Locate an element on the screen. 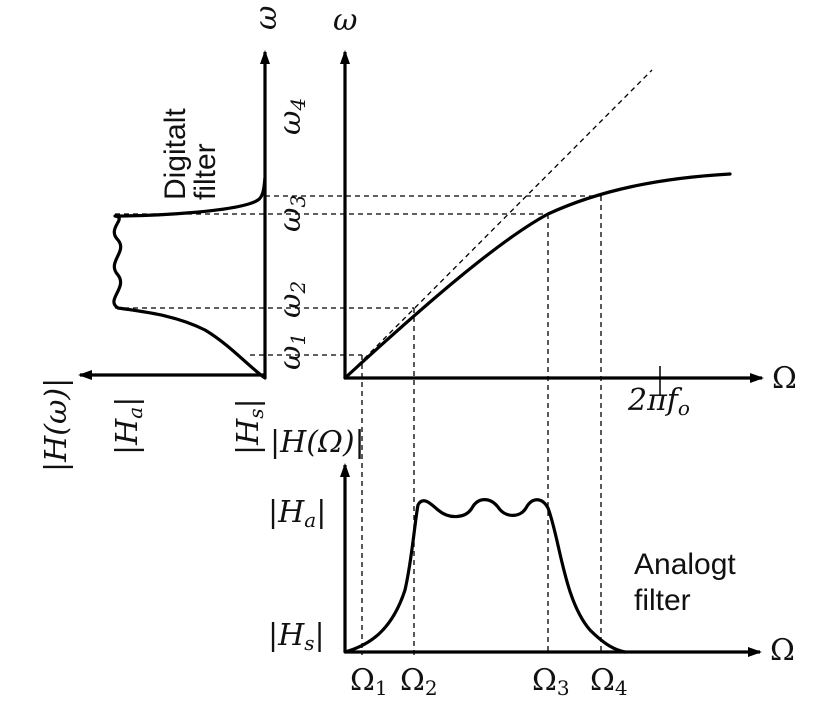  Omega-tick-W3: Ω3 is located at coordinates (551, 681).